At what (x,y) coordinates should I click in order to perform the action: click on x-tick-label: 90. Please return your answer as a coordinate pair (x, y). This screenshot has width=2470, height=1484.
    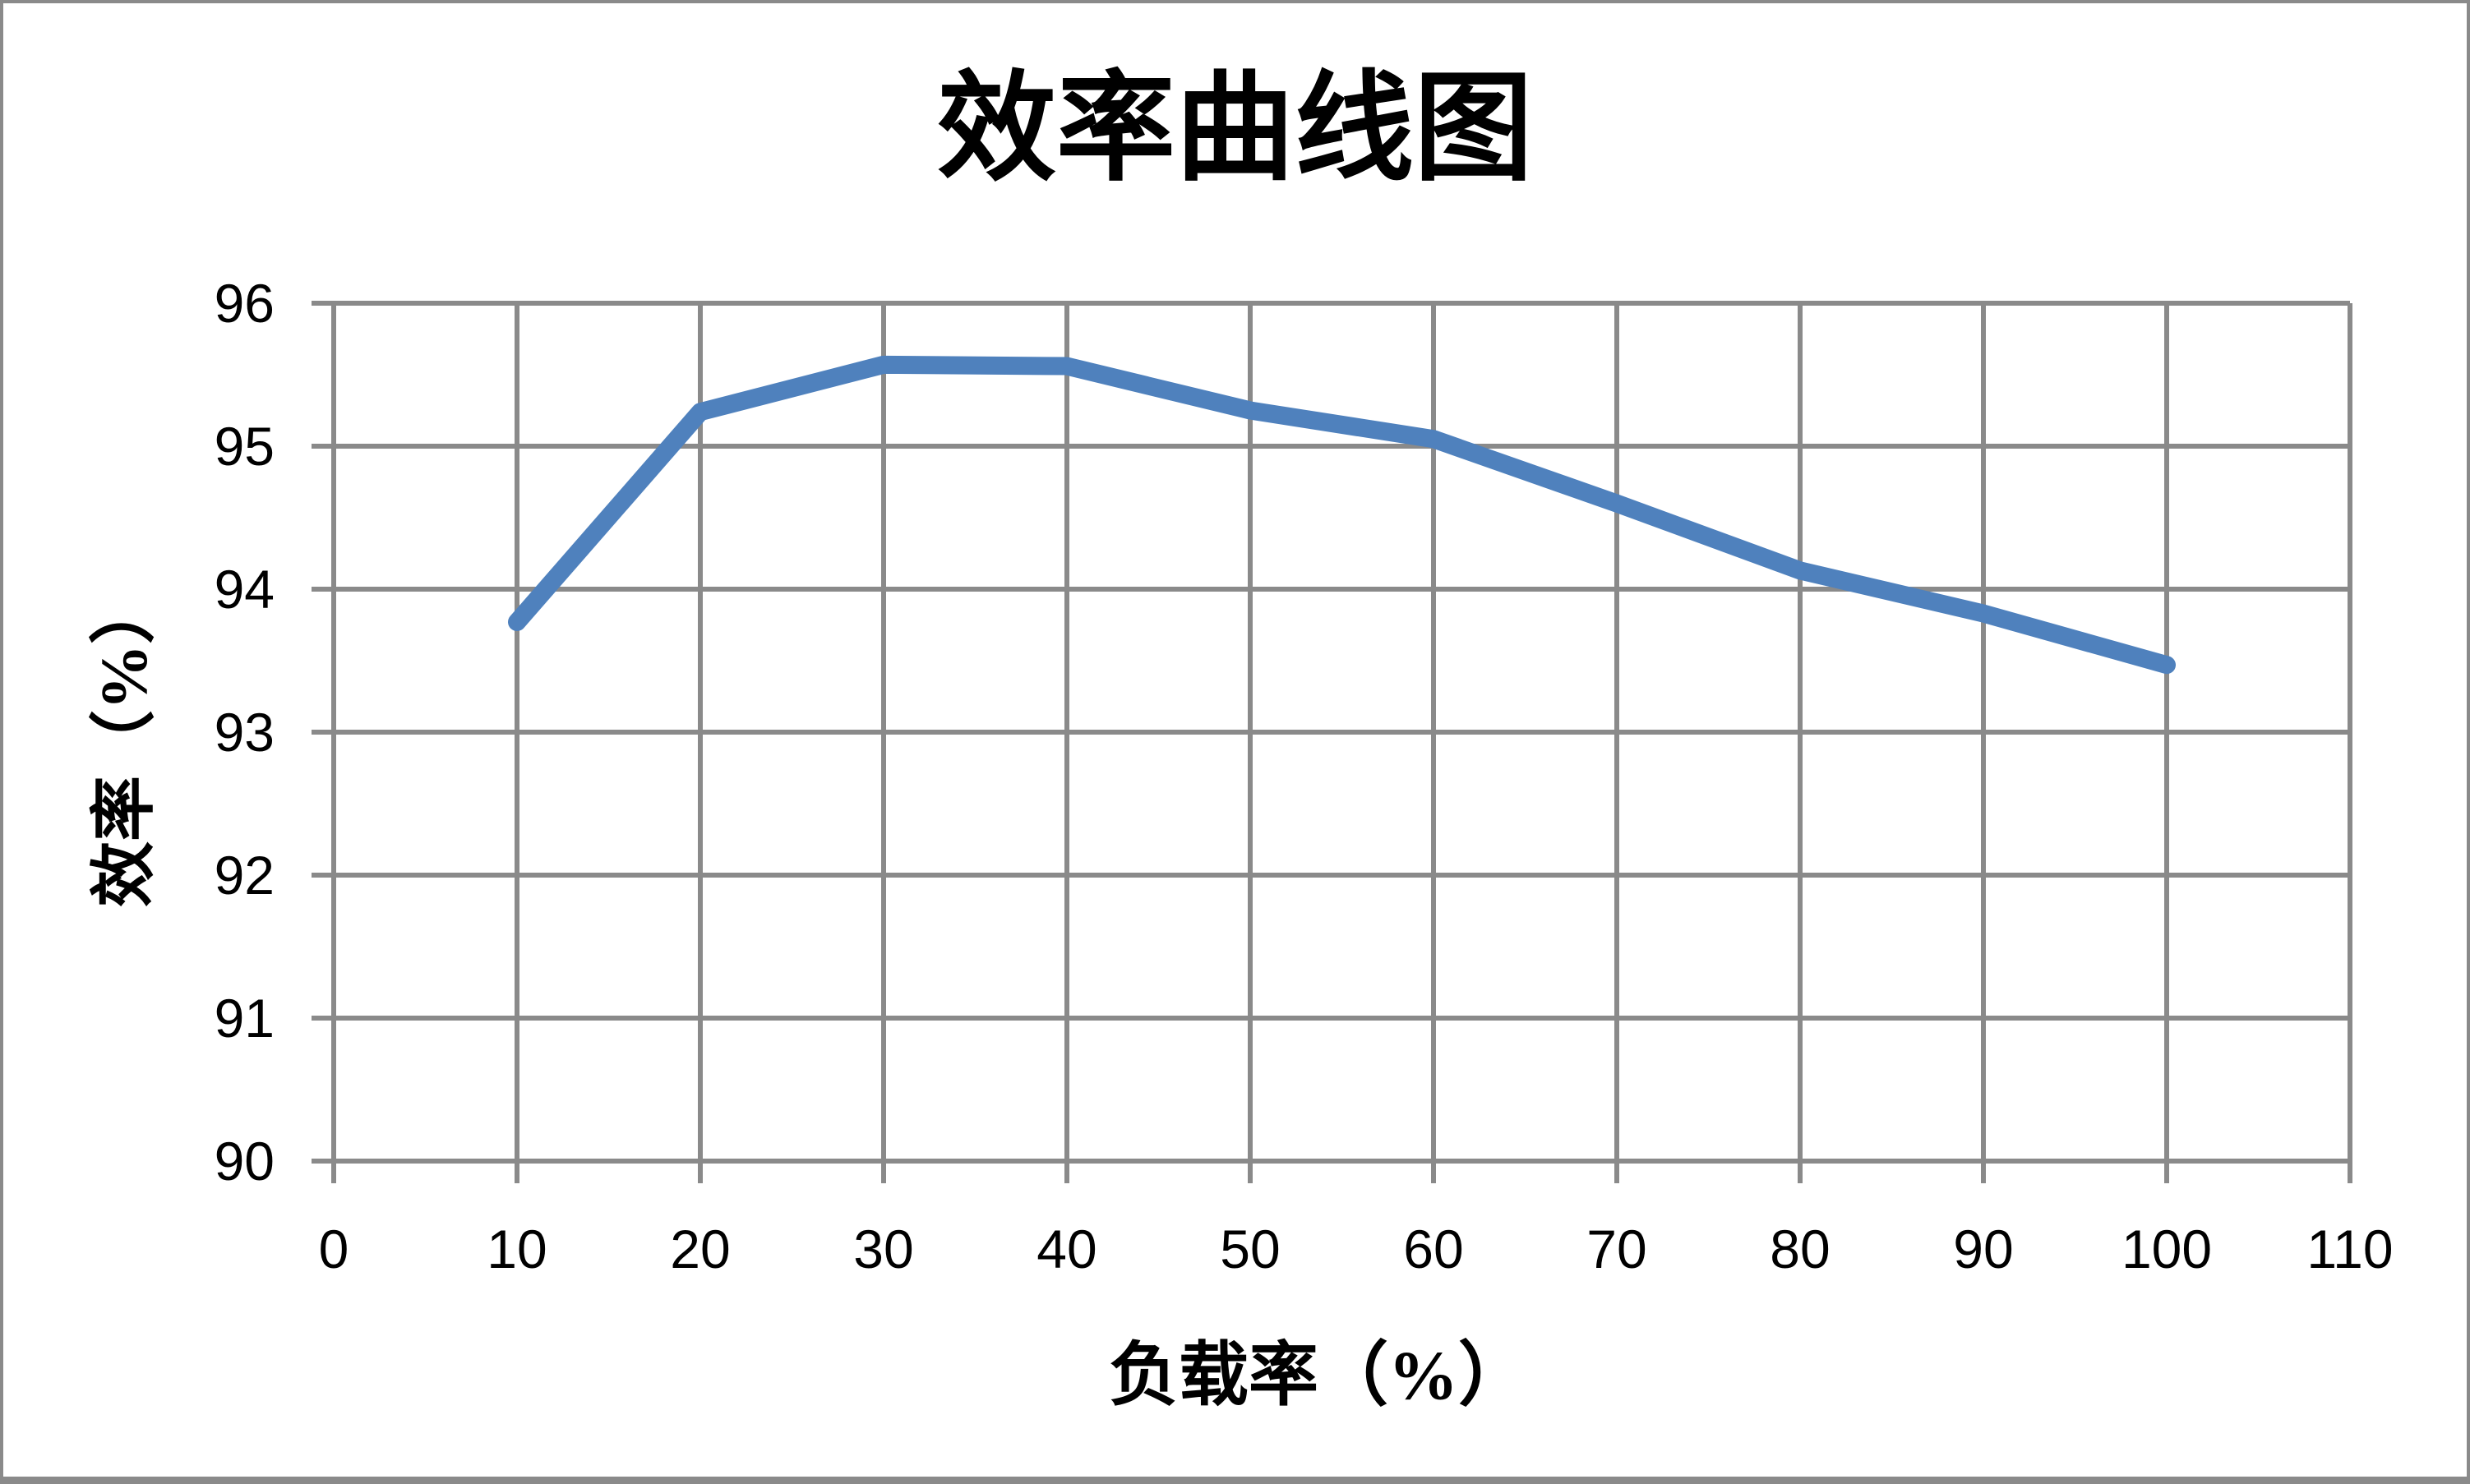
    Looking at the image, I should click on (1983, 1249).